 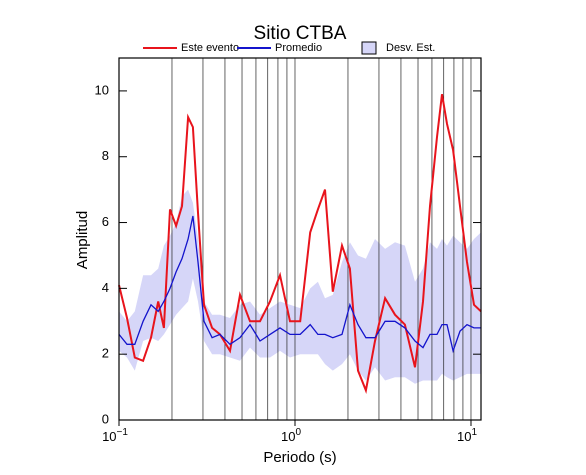 What do you see at coordinates (102, 89) in the screenshot?
I see `y-tick-label: 10` at bounding box center [102, 89].